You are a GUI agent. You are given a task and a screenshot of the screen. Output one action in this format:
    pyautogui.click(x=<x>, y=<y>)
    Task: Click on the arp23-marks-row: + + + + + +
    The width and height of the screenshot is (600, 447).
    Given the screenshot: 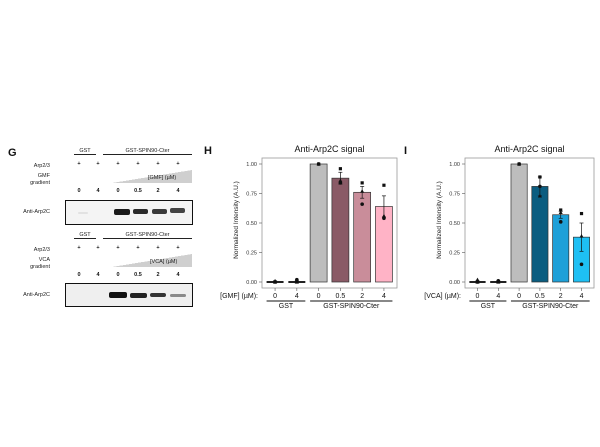 What is the action you would take?
    pyautogui.click(x=132, y=165)
    